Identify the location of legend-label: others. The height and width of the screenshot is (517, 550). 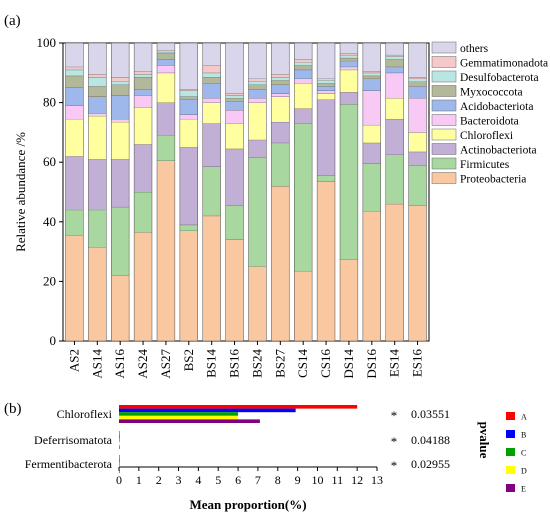
(474, 49).